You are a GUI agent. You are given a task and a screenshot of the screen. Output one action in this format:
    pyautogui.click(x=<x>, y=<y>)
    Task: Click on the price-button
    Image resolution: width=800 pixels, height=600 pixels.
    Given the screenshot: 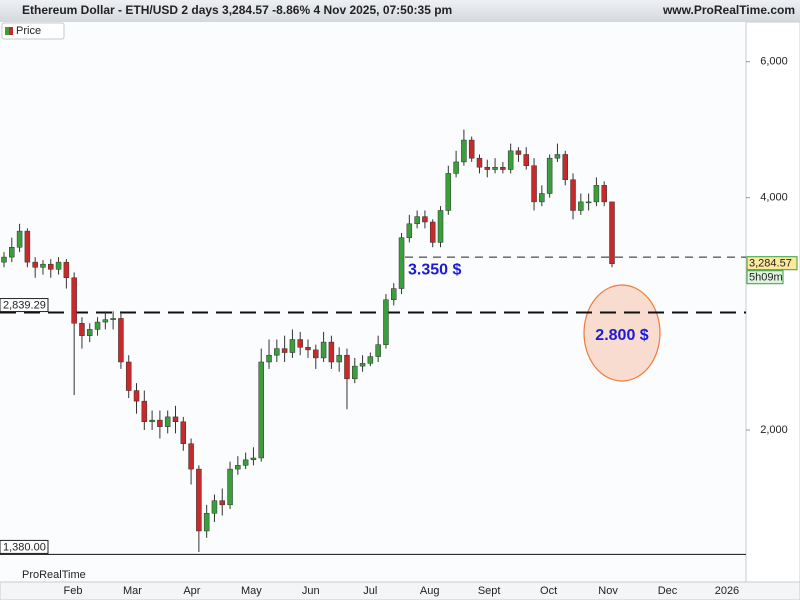 What is the action you would take?
    pyautogui.click(x=33, y=31)
    